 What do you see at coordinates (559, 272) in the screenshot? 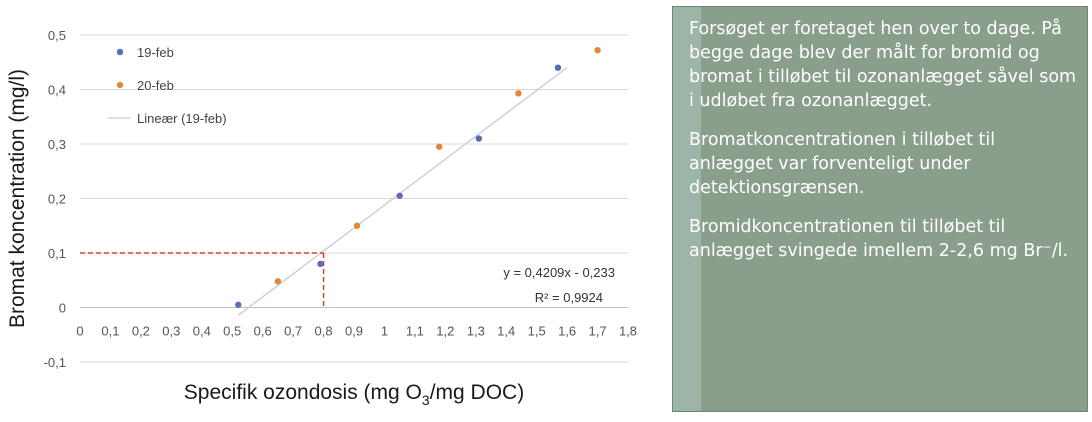
I see `trendline-equation: y = 0,4209x - 0,233` at bounding box center [559, 272].